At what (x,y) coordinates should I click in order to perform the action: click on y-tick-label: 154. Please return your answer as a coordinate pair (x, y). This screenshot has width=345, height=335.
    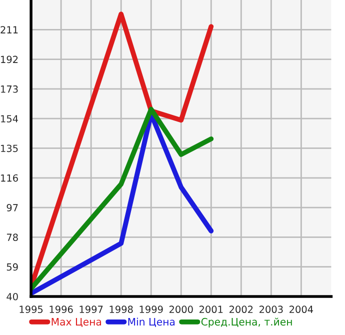
    Looking at the image, I should click on (9, 118).